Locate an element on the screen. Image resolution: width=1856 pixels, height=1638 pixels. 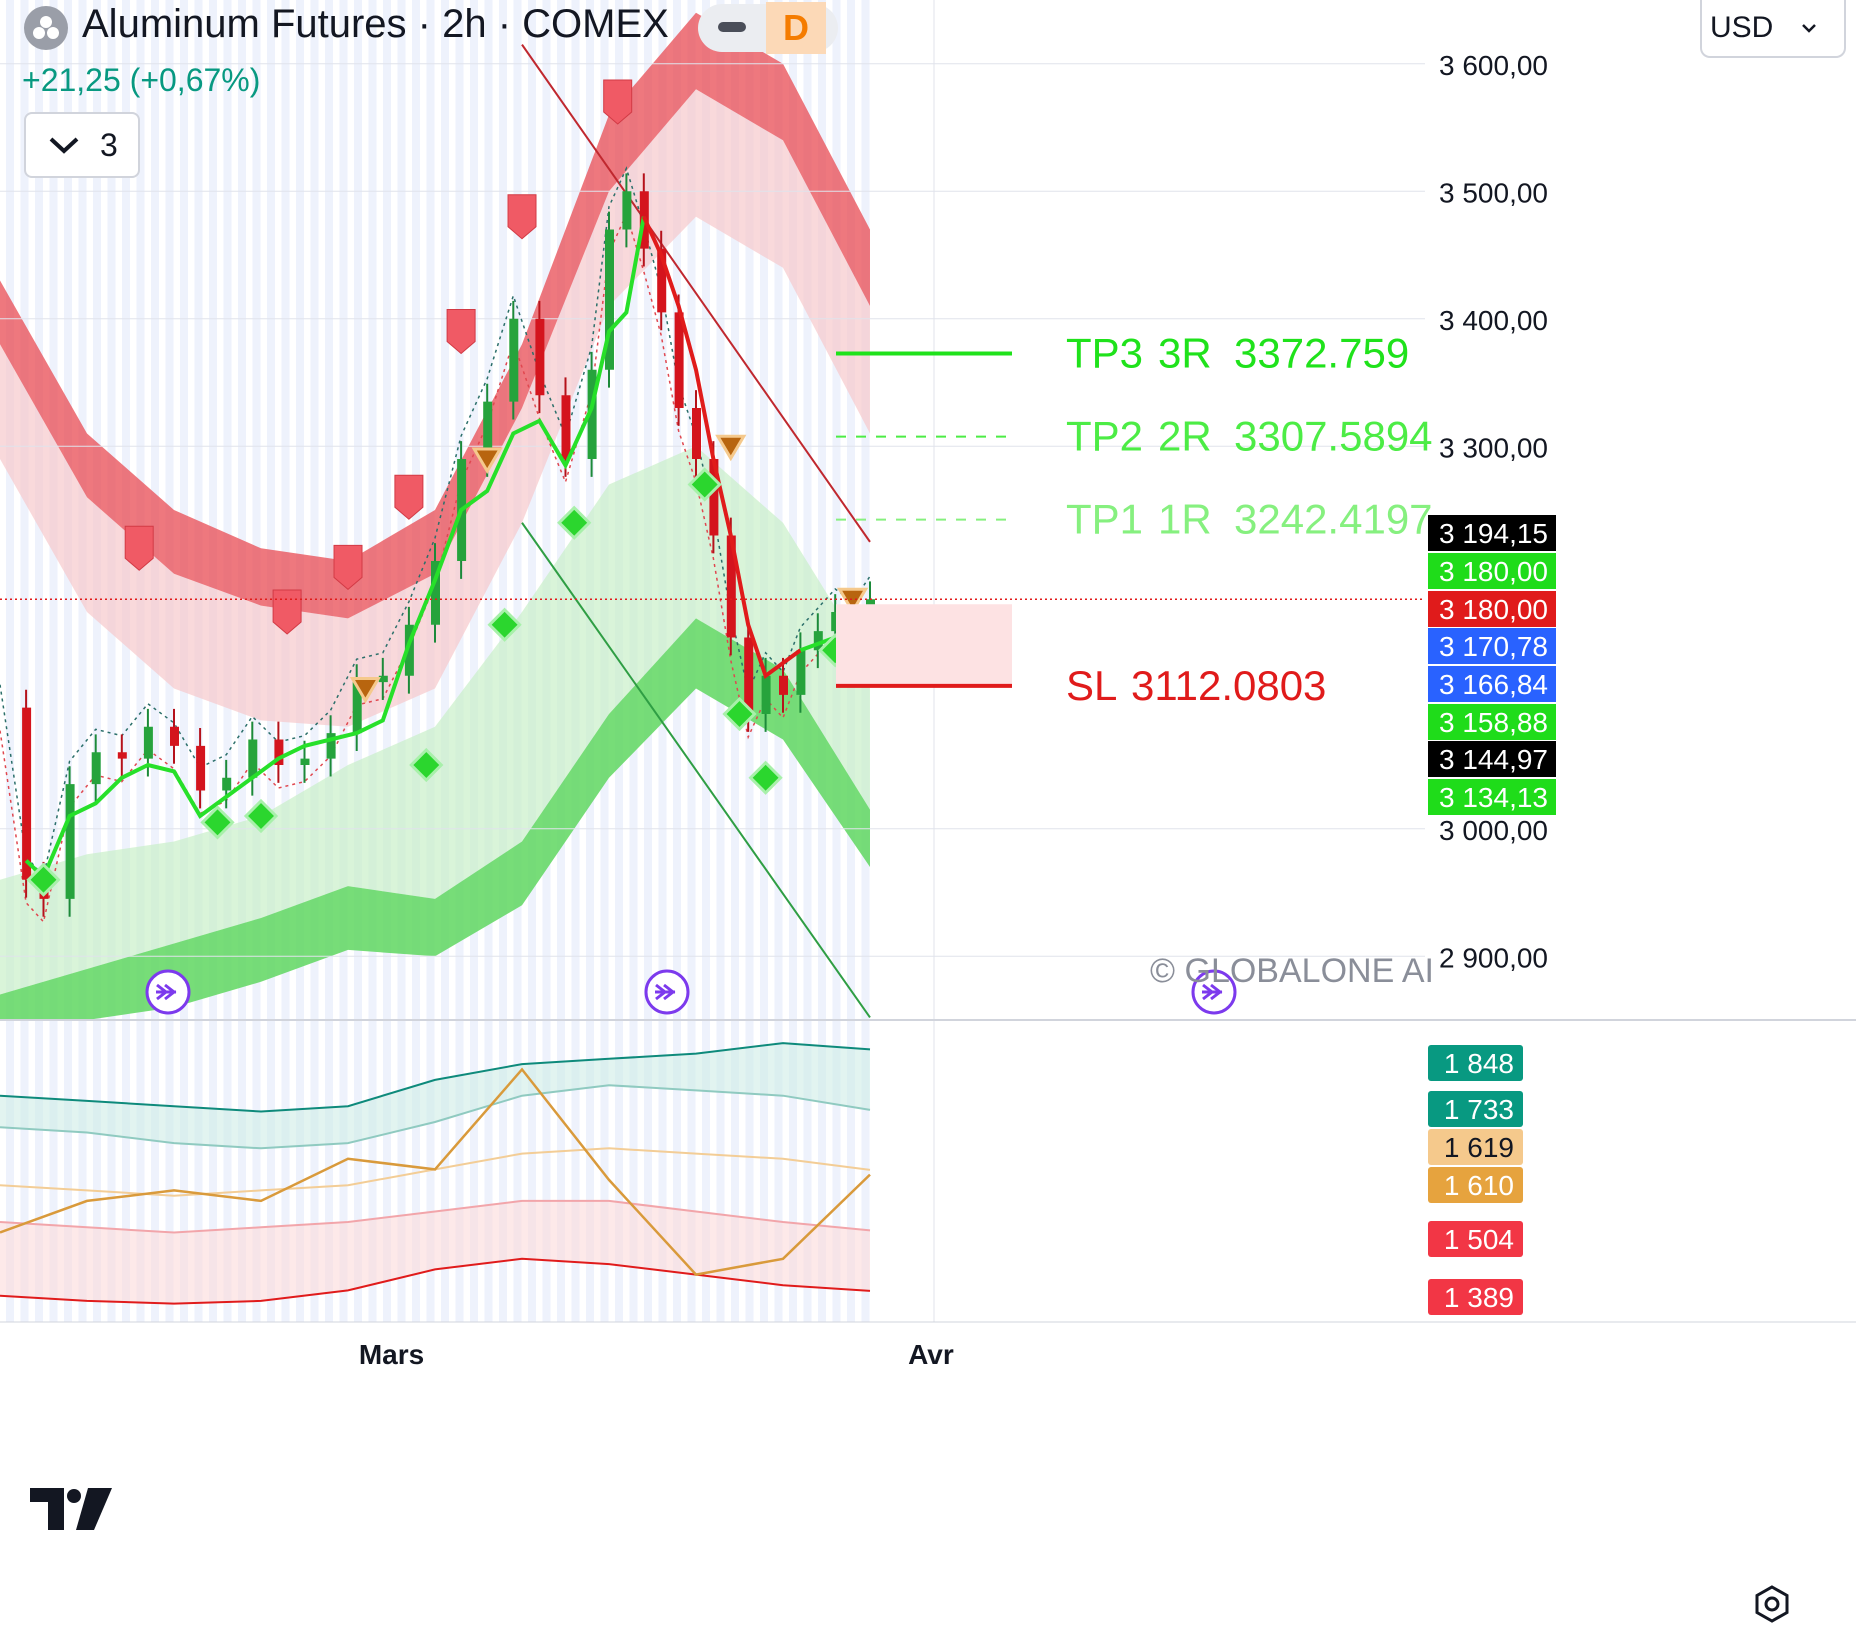
osc-label-text: 1 848 is located at coordinates (1479, 1063).